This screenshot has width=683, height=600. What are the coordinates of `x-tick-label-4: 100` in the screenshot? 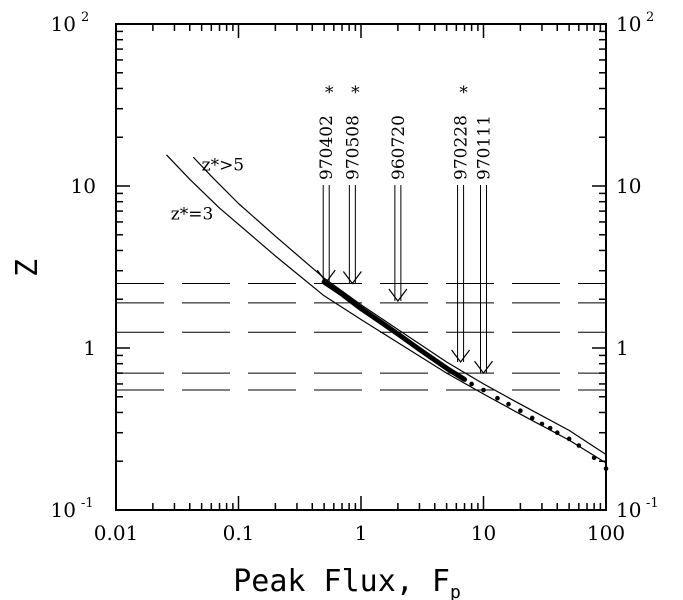 It's located at (606, 533).